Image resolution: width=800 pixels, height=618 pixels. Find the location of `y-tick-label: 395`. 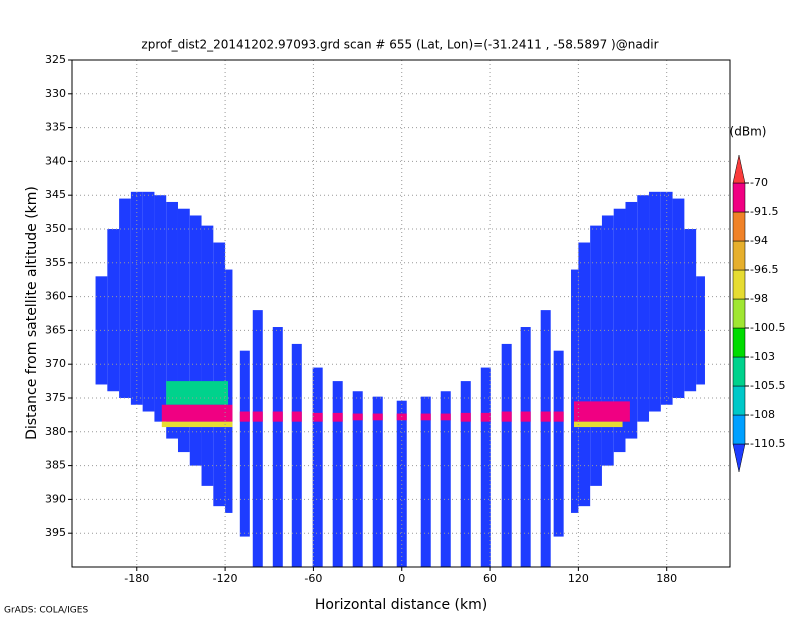

y-tick-label: 395 is located at coordinates (55, 532).